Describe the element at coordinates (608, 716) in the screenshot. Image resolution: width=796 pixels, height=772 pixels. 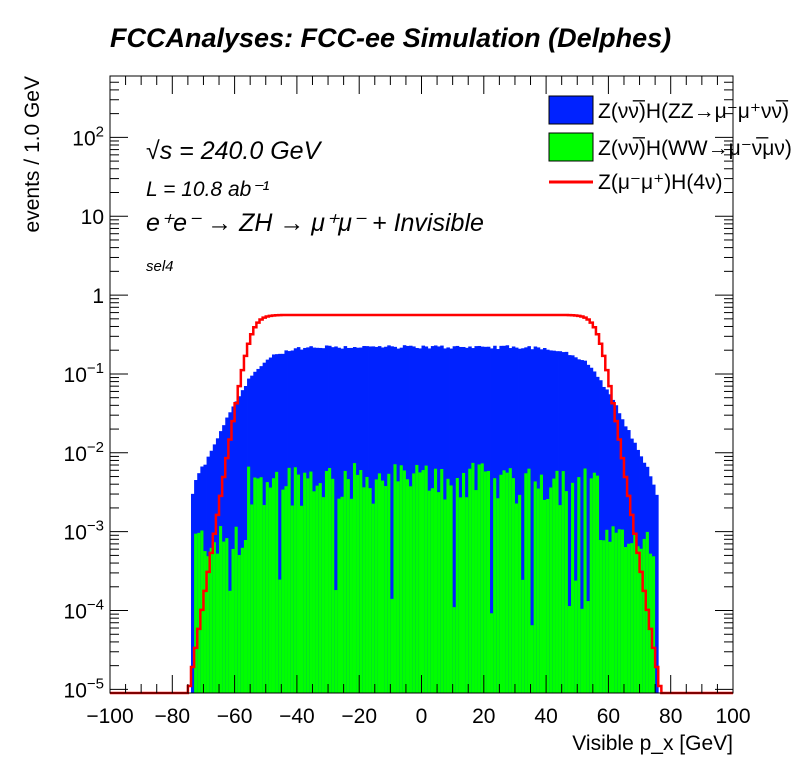
I see `x-tick-label: 60` at that location.